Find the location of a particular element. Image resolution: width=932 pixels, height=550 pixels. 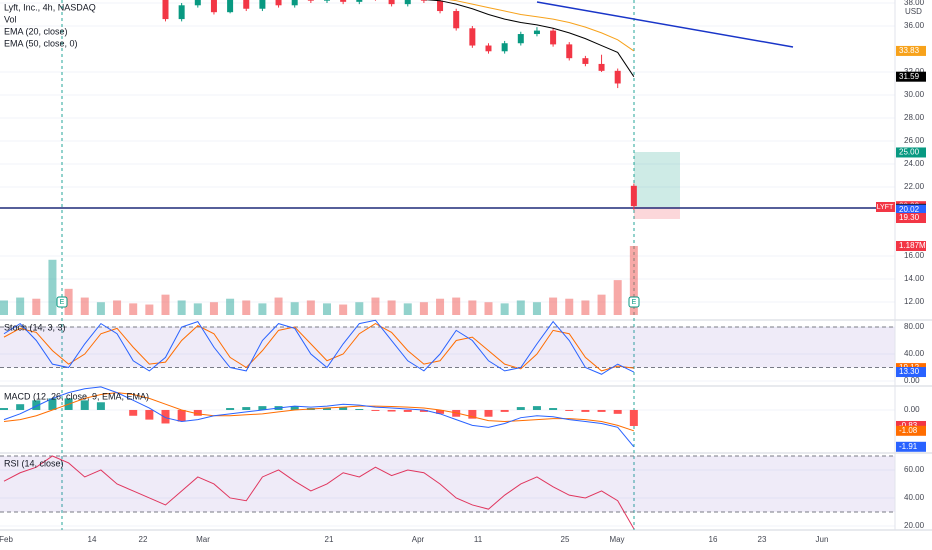

price-tag-text: 25.00 is located at coordinates (909, 152).